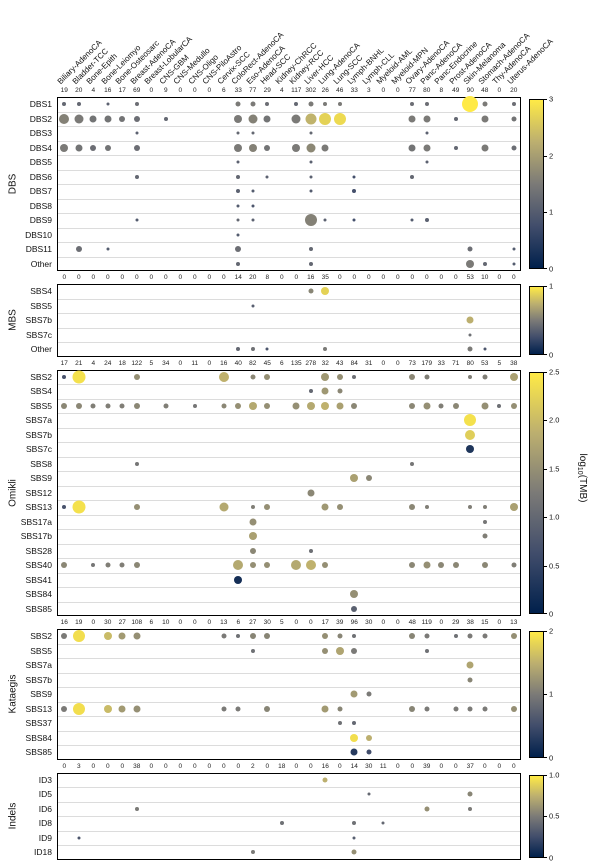 This screenshot has width=600, height=868. What do you see at coordinates (64, 622) in the screenshot?
I see `sample-count: 16` at bounding box center [64, 622].